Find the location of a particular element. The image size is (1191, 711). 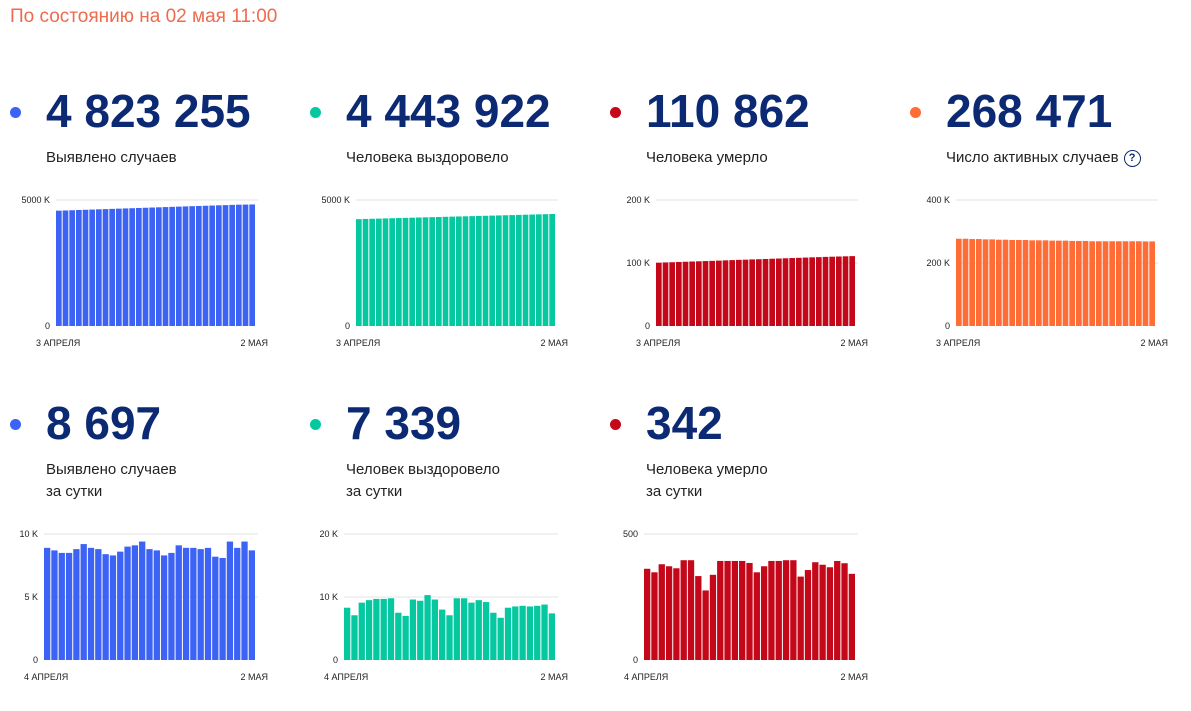

help-icon: ? is located at coordinates (1132, 158).